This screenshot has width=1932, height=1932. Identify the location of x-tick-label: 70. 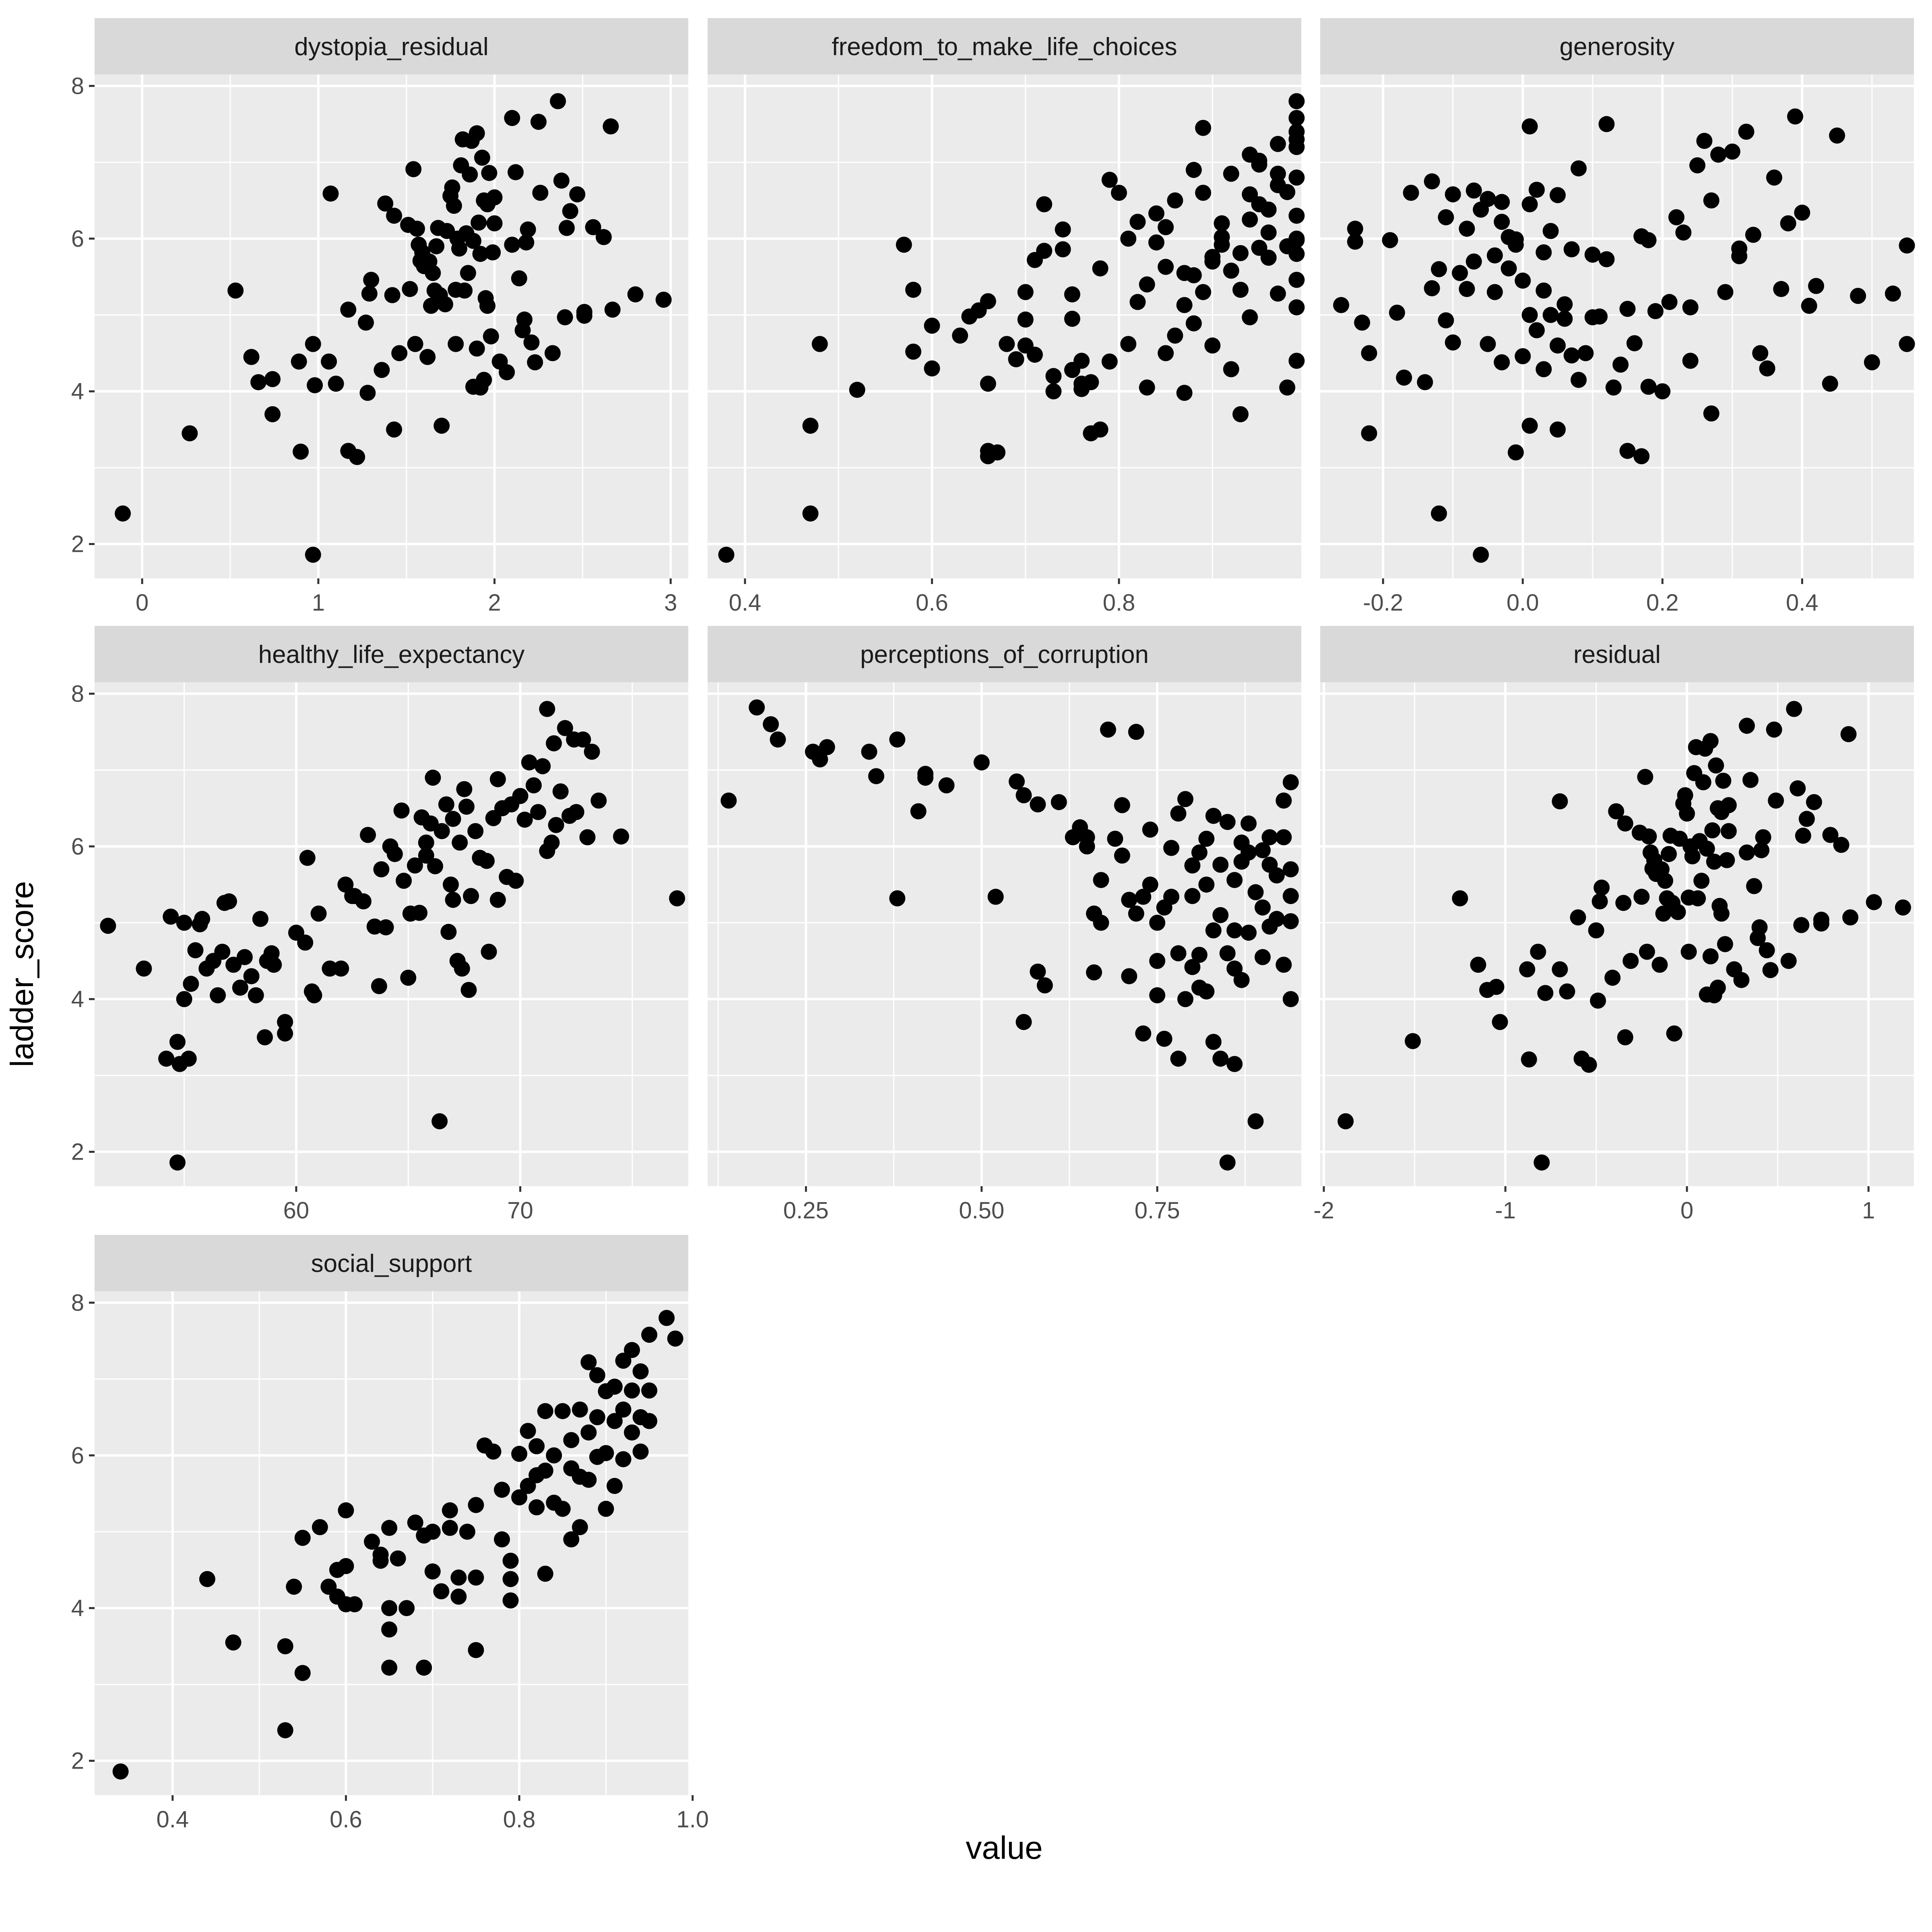
(520, 1210).